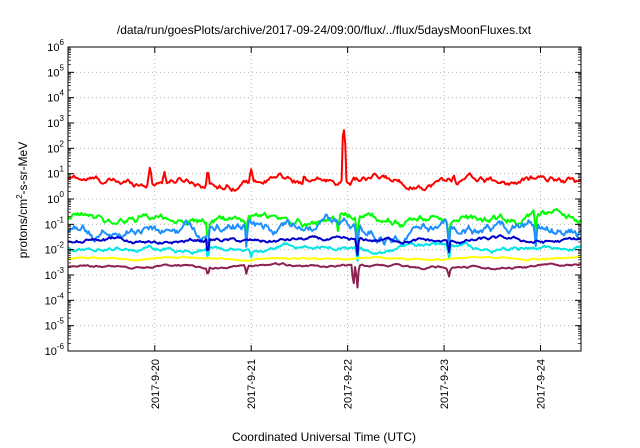 Image resolution: width=640 pixels, height=448 pixels. What do you see at coordinates (61, 295) in the screenshot?
I see `y-tick-label-exp: -4` at bounding box center [61, 295].